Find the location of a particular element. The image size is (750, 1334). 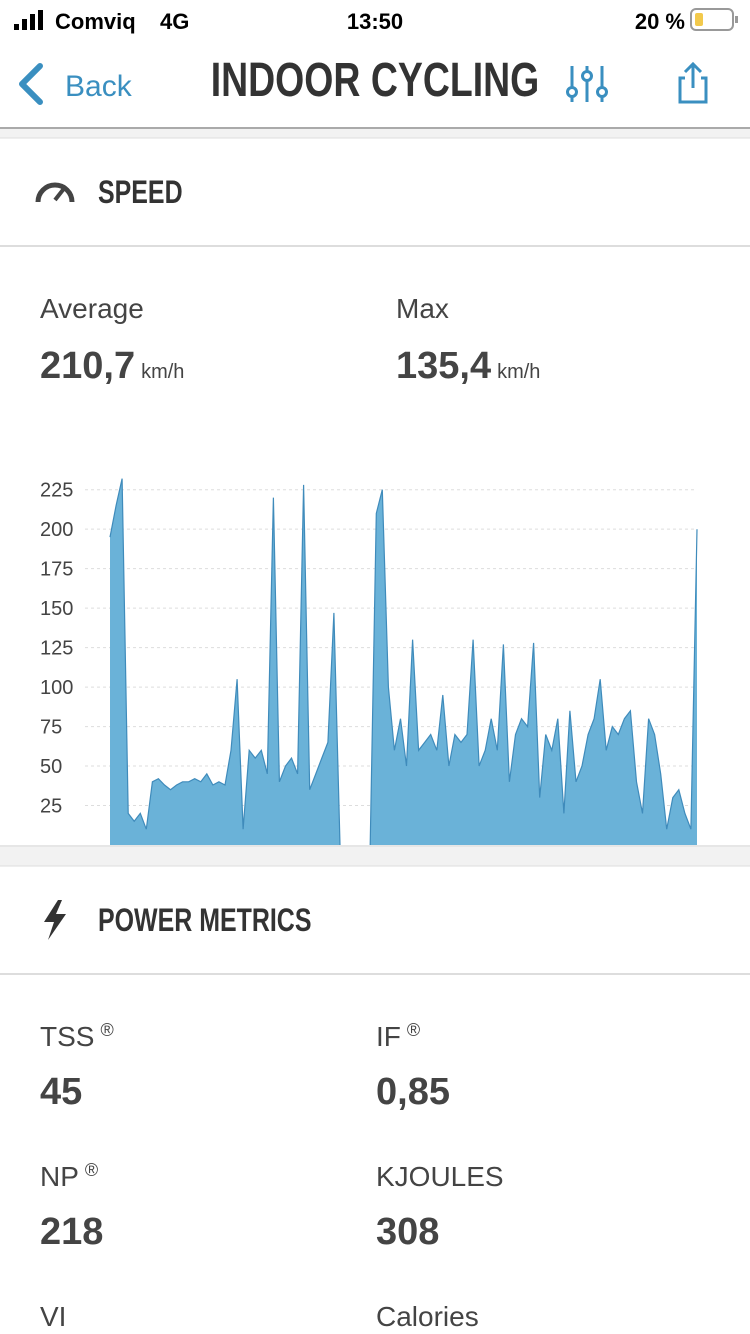

metric-value: 45 is located at coordinates (61, 1092).